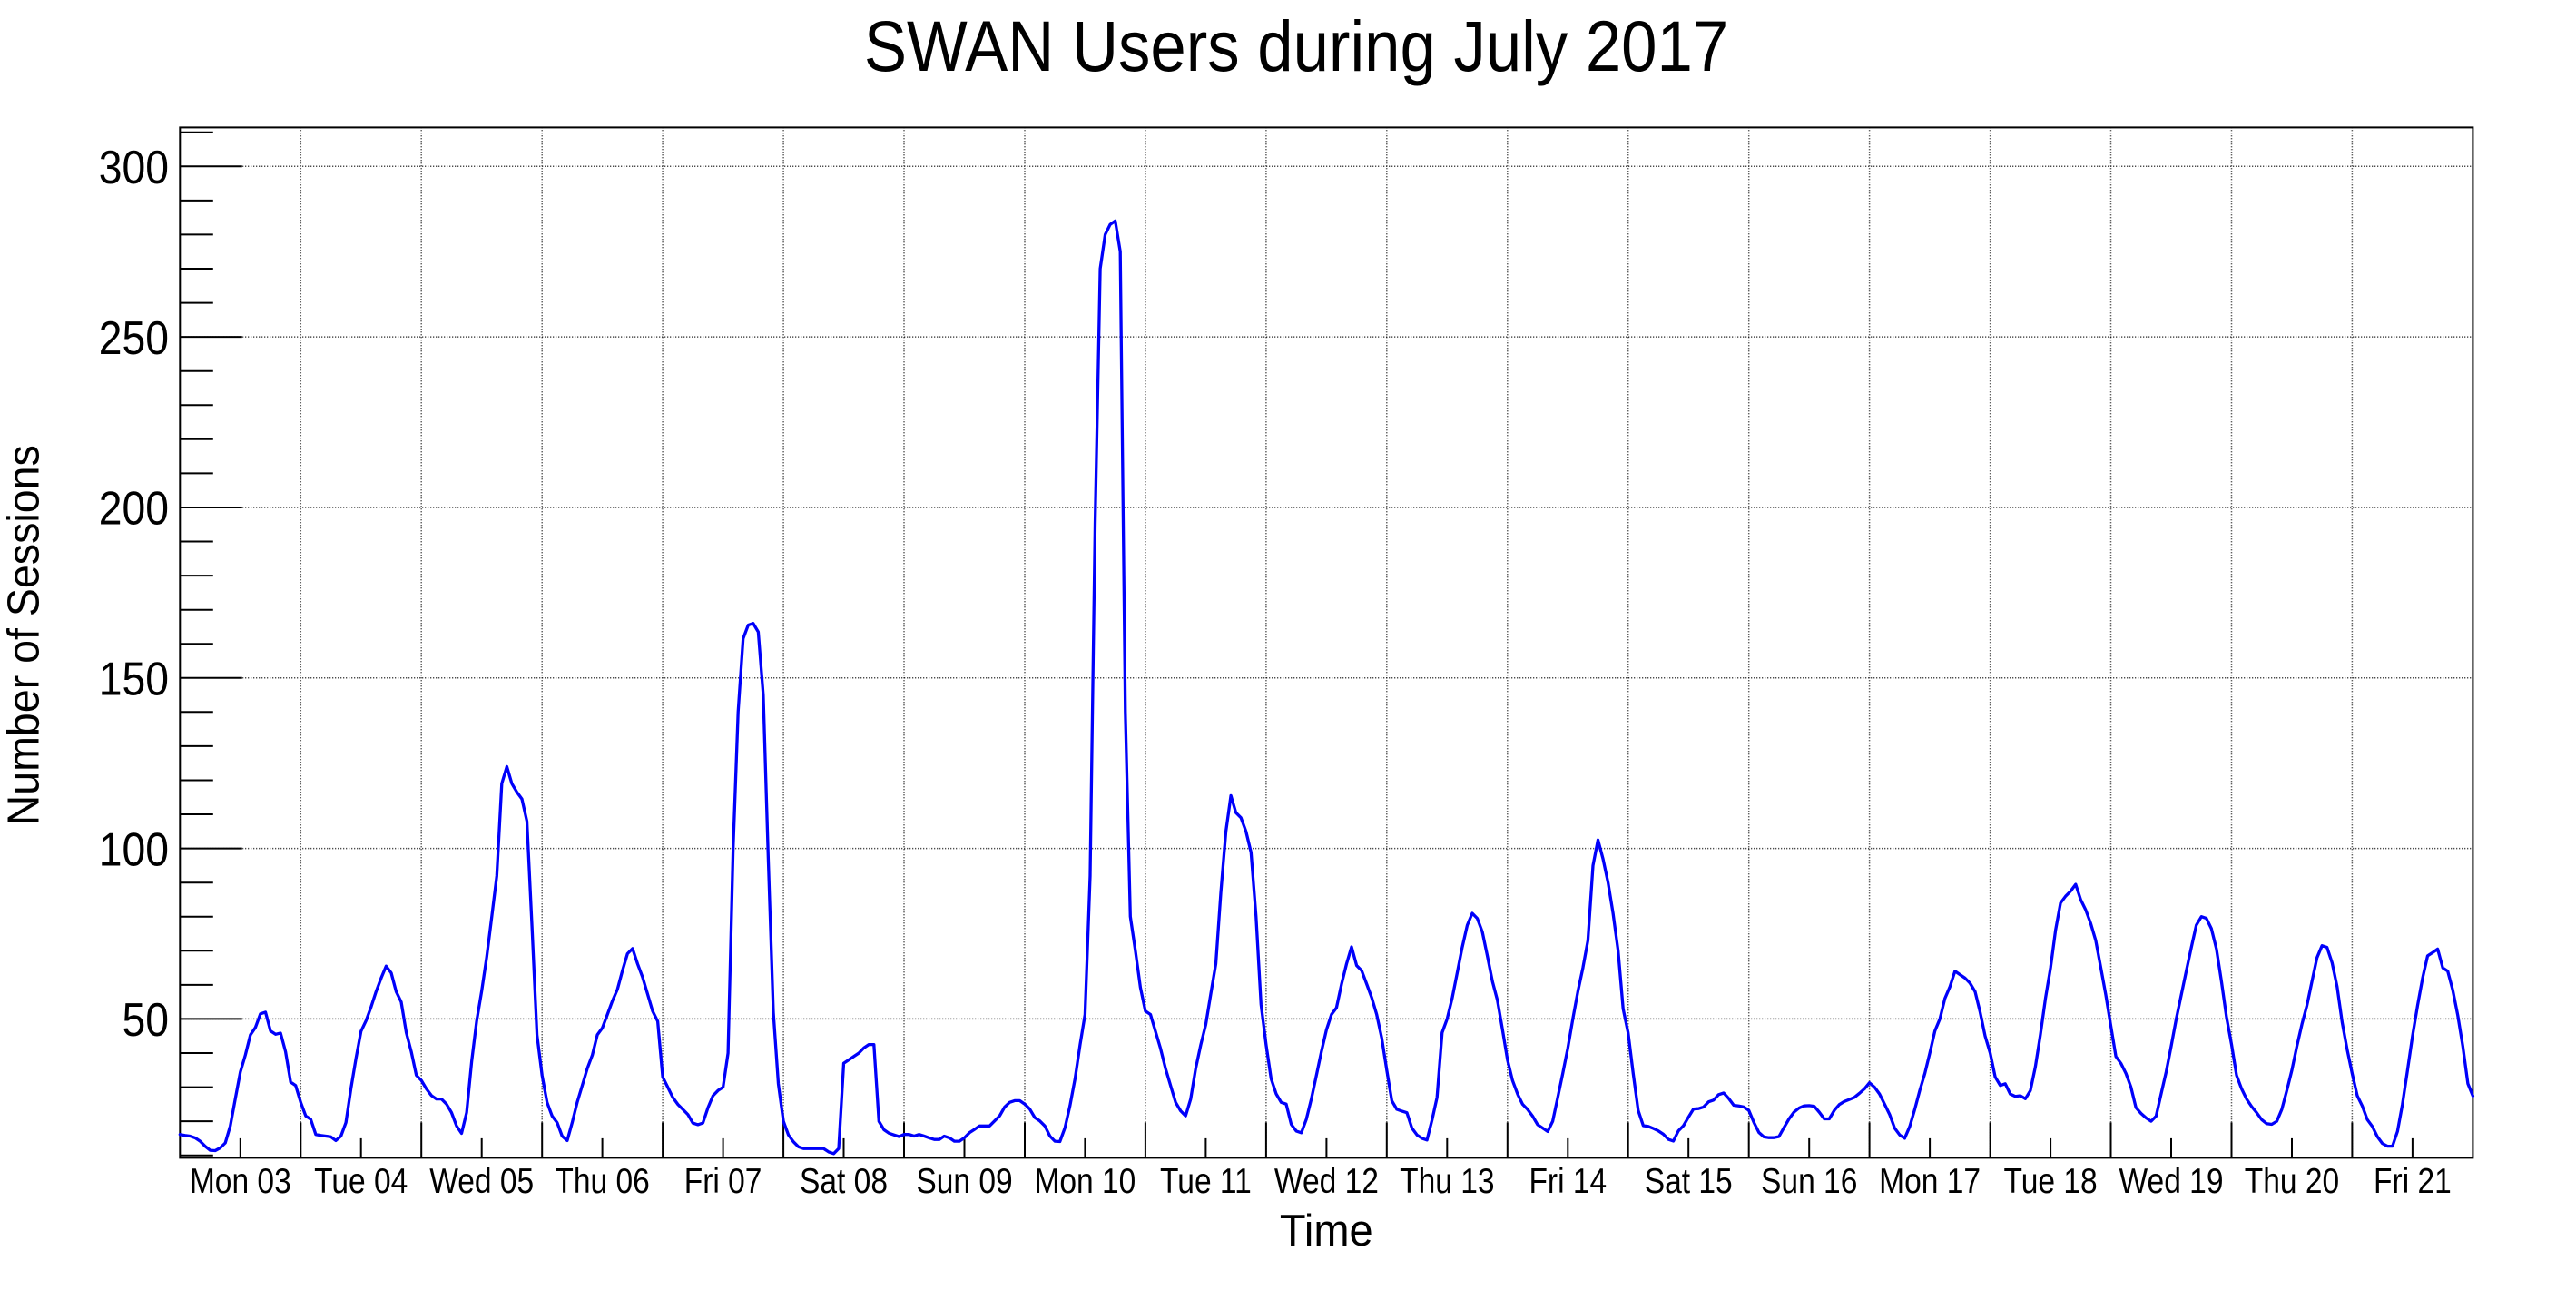 This screenshot has height=1290, width=2576. Describe the element at coordinates (134, 679) in the screenshot. I see `svg-text: 150` at that location.